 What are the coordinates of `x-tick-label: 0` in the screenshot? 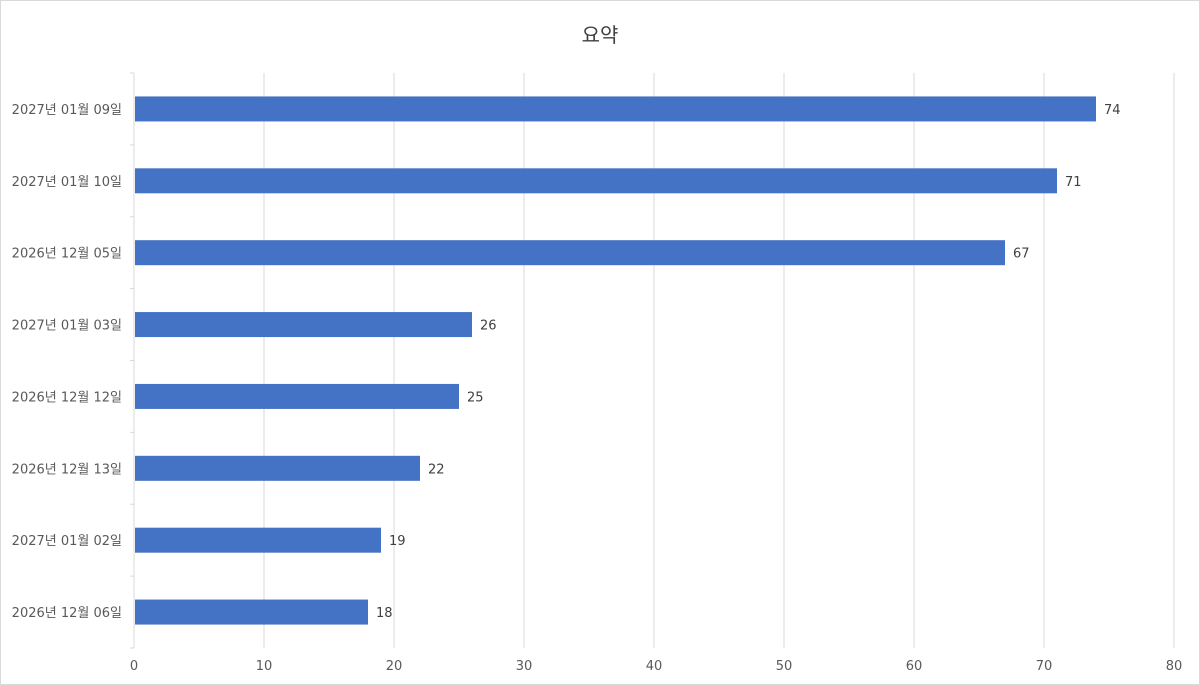 It's located at (134, 666).